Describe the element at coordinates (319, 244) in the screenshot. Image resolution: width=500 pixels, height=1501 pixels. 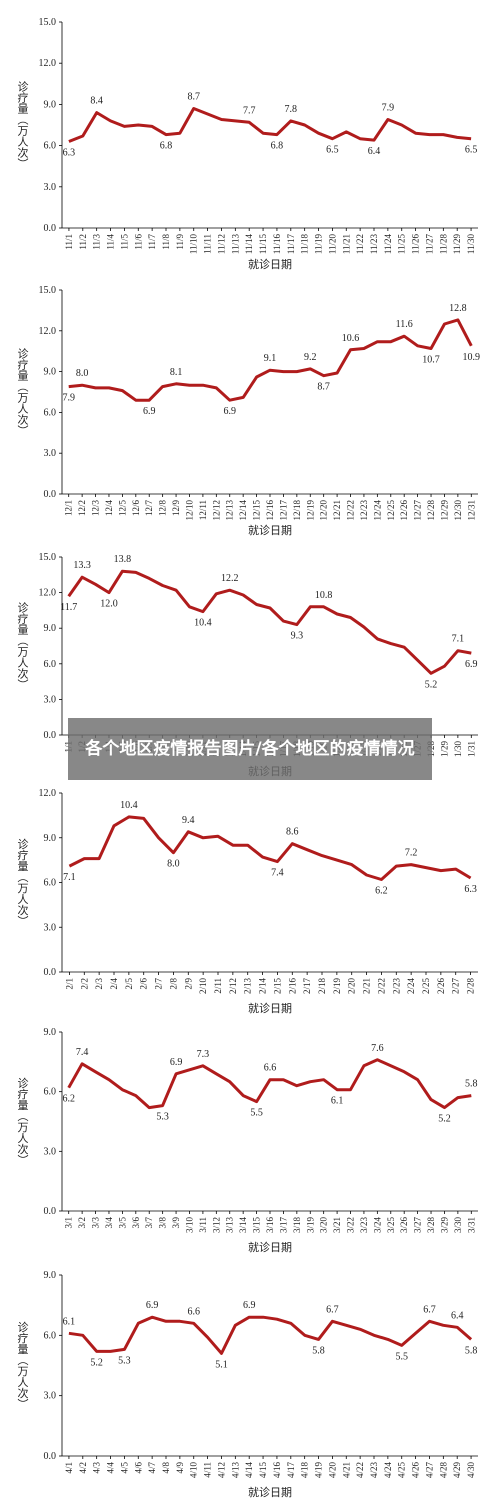
I see `x-tick-label: 11/19` at that location.